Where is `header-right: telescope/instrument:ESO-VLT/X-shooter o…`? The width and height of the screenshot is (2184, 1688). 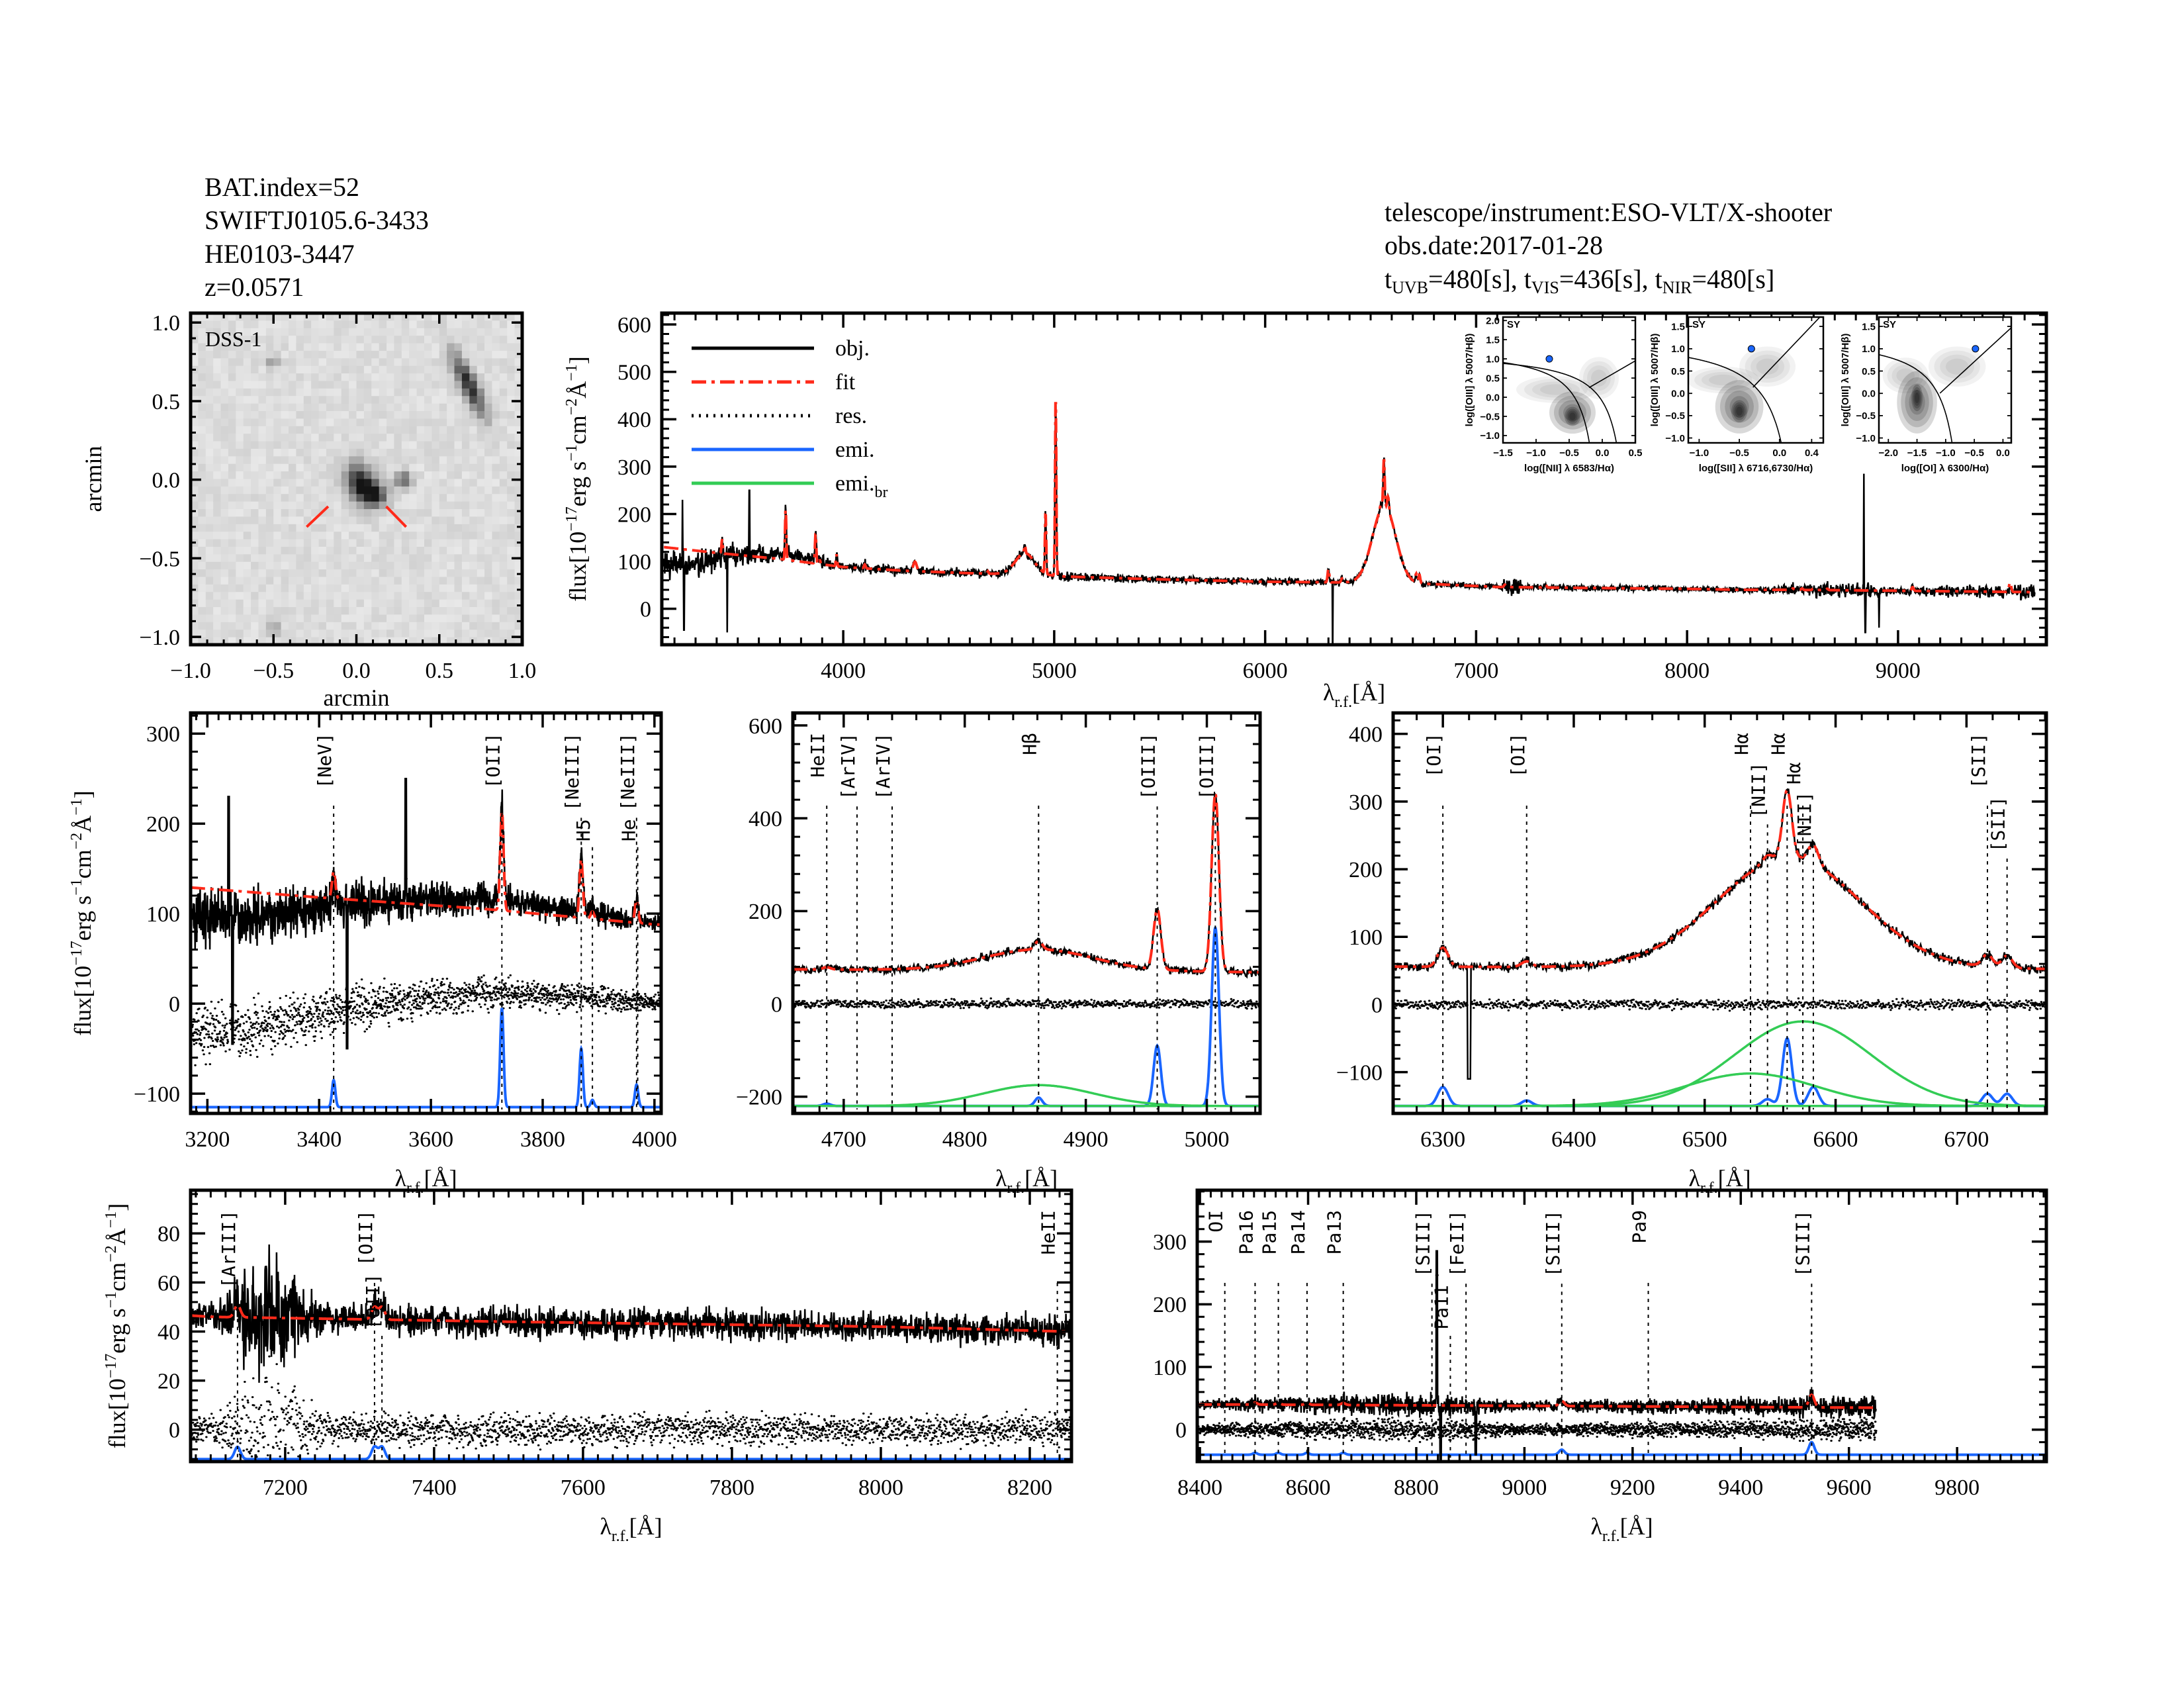
header-right: telescope/instrument:ESO-VLT/X-shooter o… is located at coordinates (1608, 247).